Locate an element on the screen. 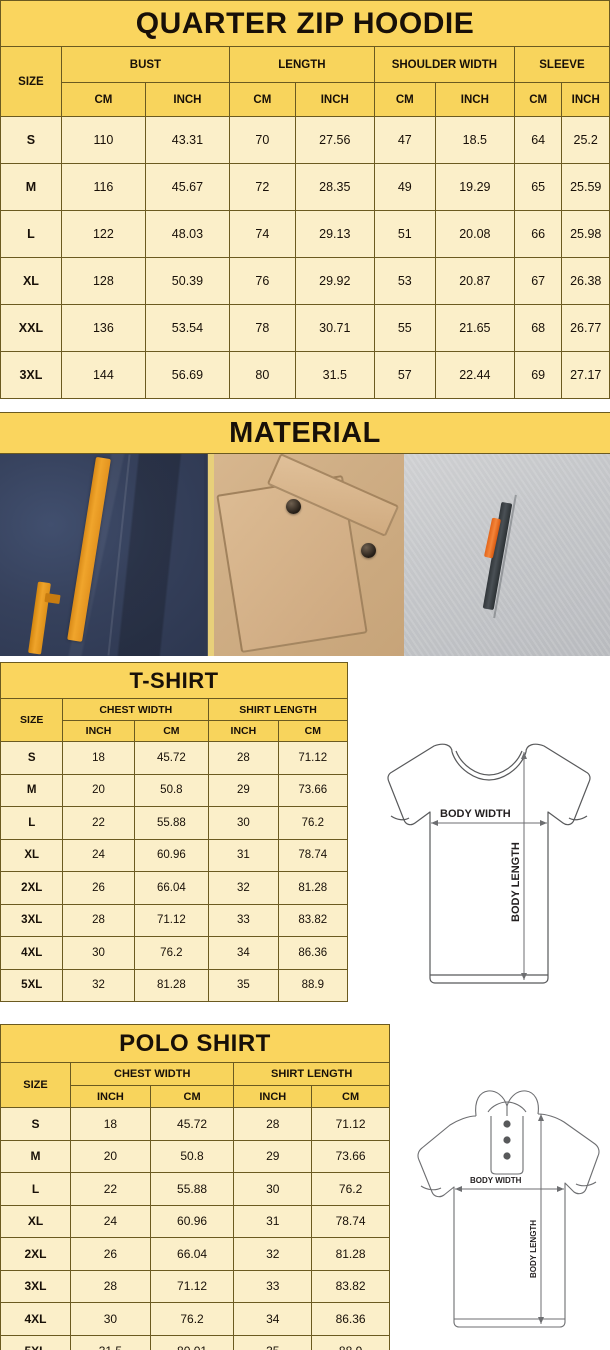 This screenshot has width=610, height=1350. table-row: S 18 45.72 28 71.12 is located at coordinates (174, 758).